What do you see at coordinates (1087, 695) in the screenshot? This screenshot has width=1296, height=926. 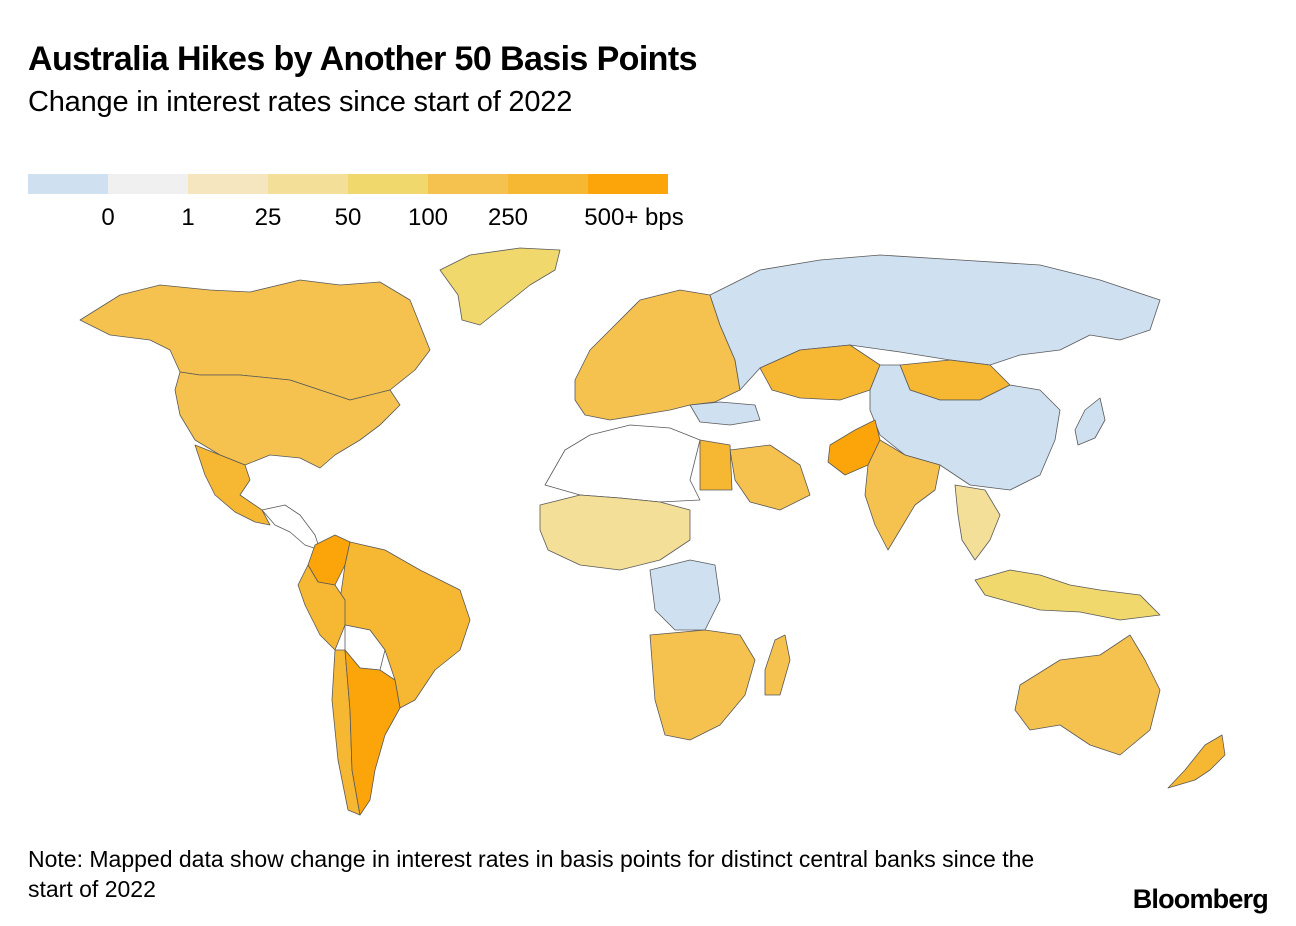 I see `country-australia` at bounding box center [1087, 695].